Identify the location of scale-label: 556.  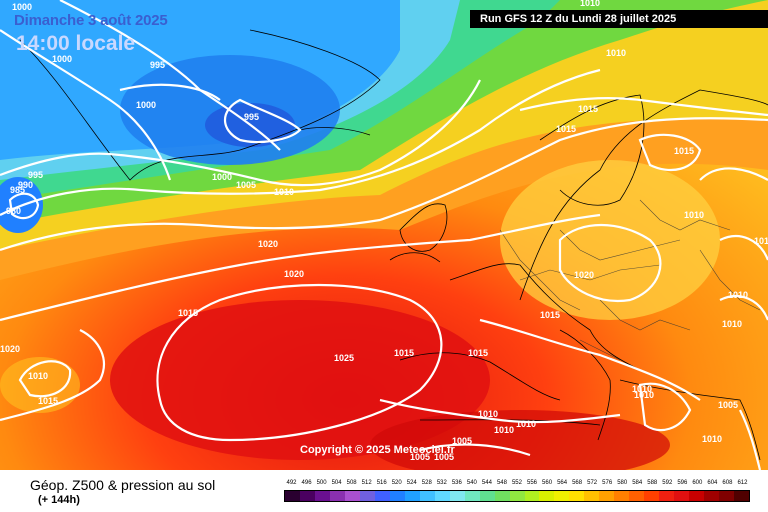
(532, 483).